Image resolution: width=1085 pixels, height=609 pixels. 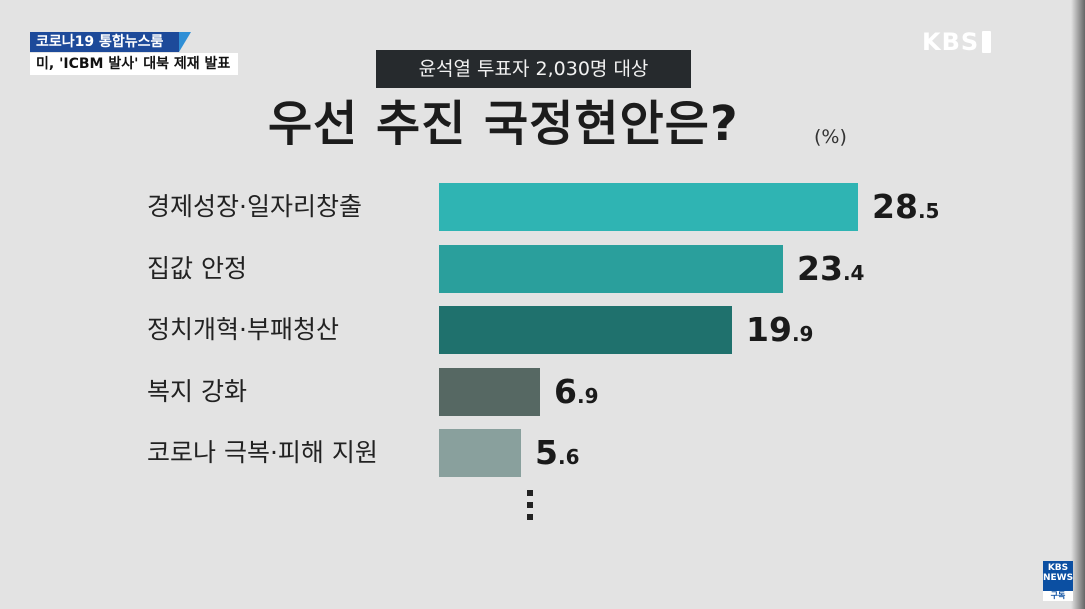 What do you see at coordinates (895, 206) in the screenshot?
I see `data-label-integer: 28` at bounding box center [895, 206].